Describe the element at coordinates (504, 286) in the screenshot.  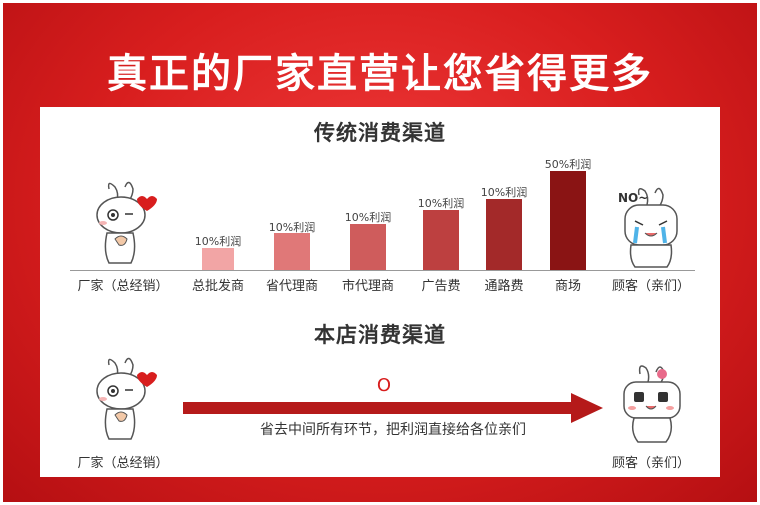
I see `bar-category-channel-fee: 通路费` at that location.